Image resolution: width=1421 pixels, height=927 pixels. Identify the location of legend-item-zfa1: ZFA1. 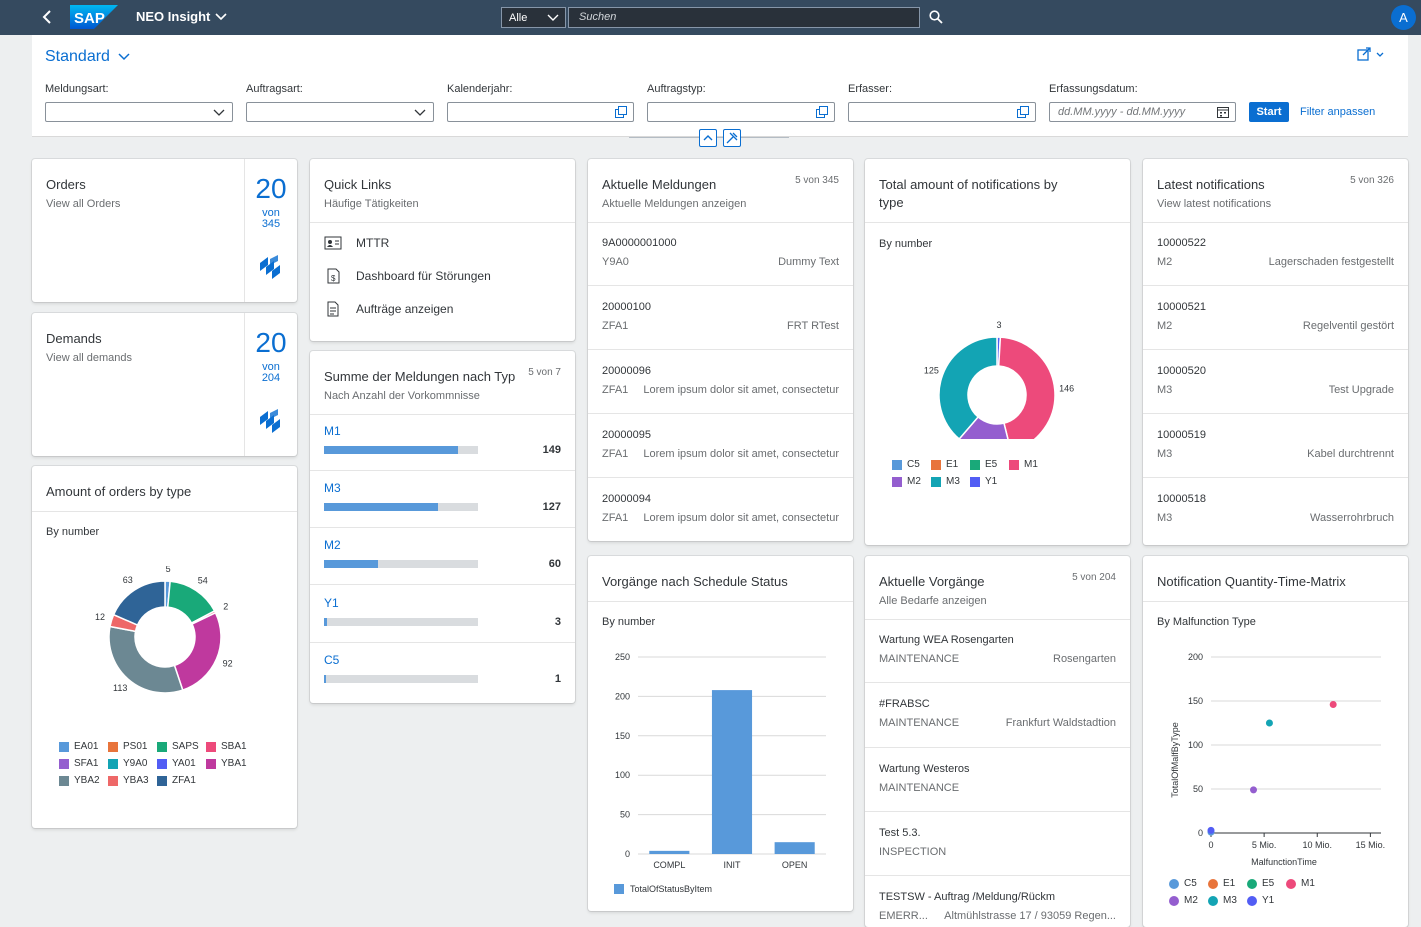
(176, 780).